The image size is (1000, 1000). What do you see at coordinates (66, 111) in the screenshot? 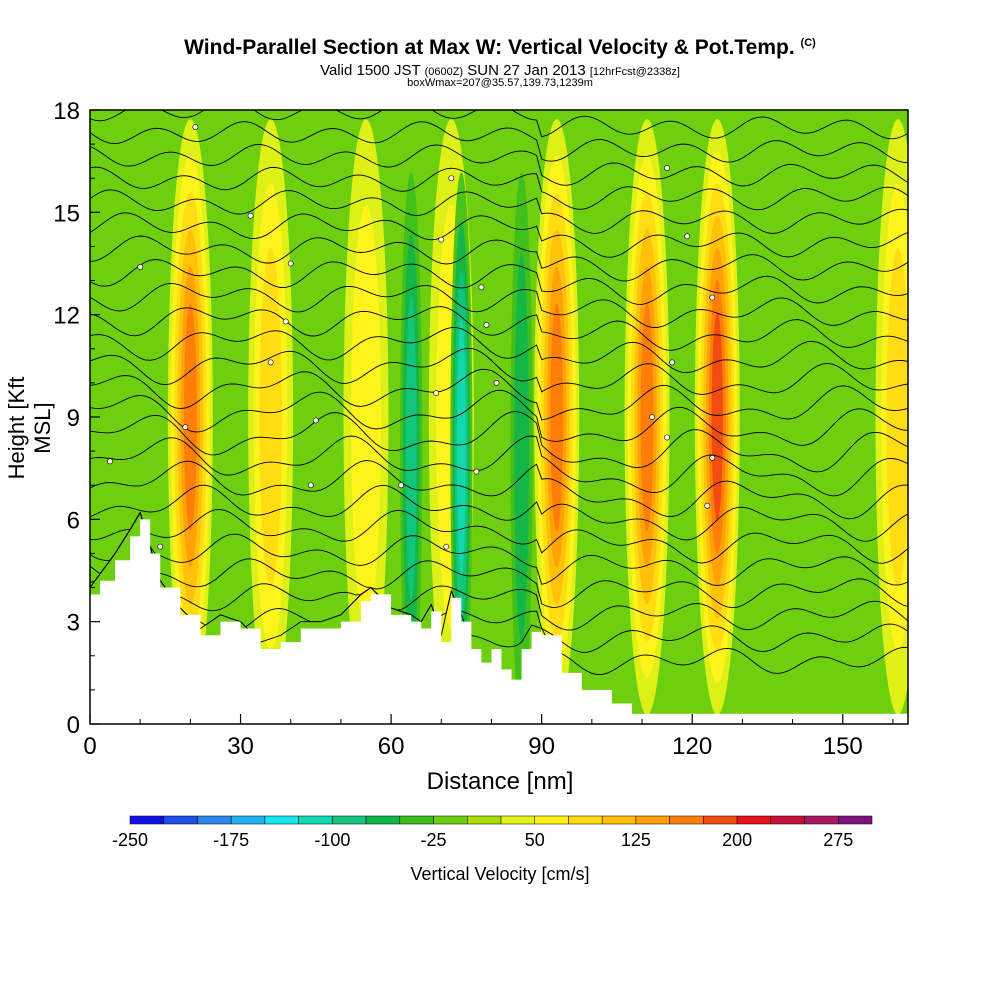
I see `y-tick-label: 18` at bounding box center [66, 111].